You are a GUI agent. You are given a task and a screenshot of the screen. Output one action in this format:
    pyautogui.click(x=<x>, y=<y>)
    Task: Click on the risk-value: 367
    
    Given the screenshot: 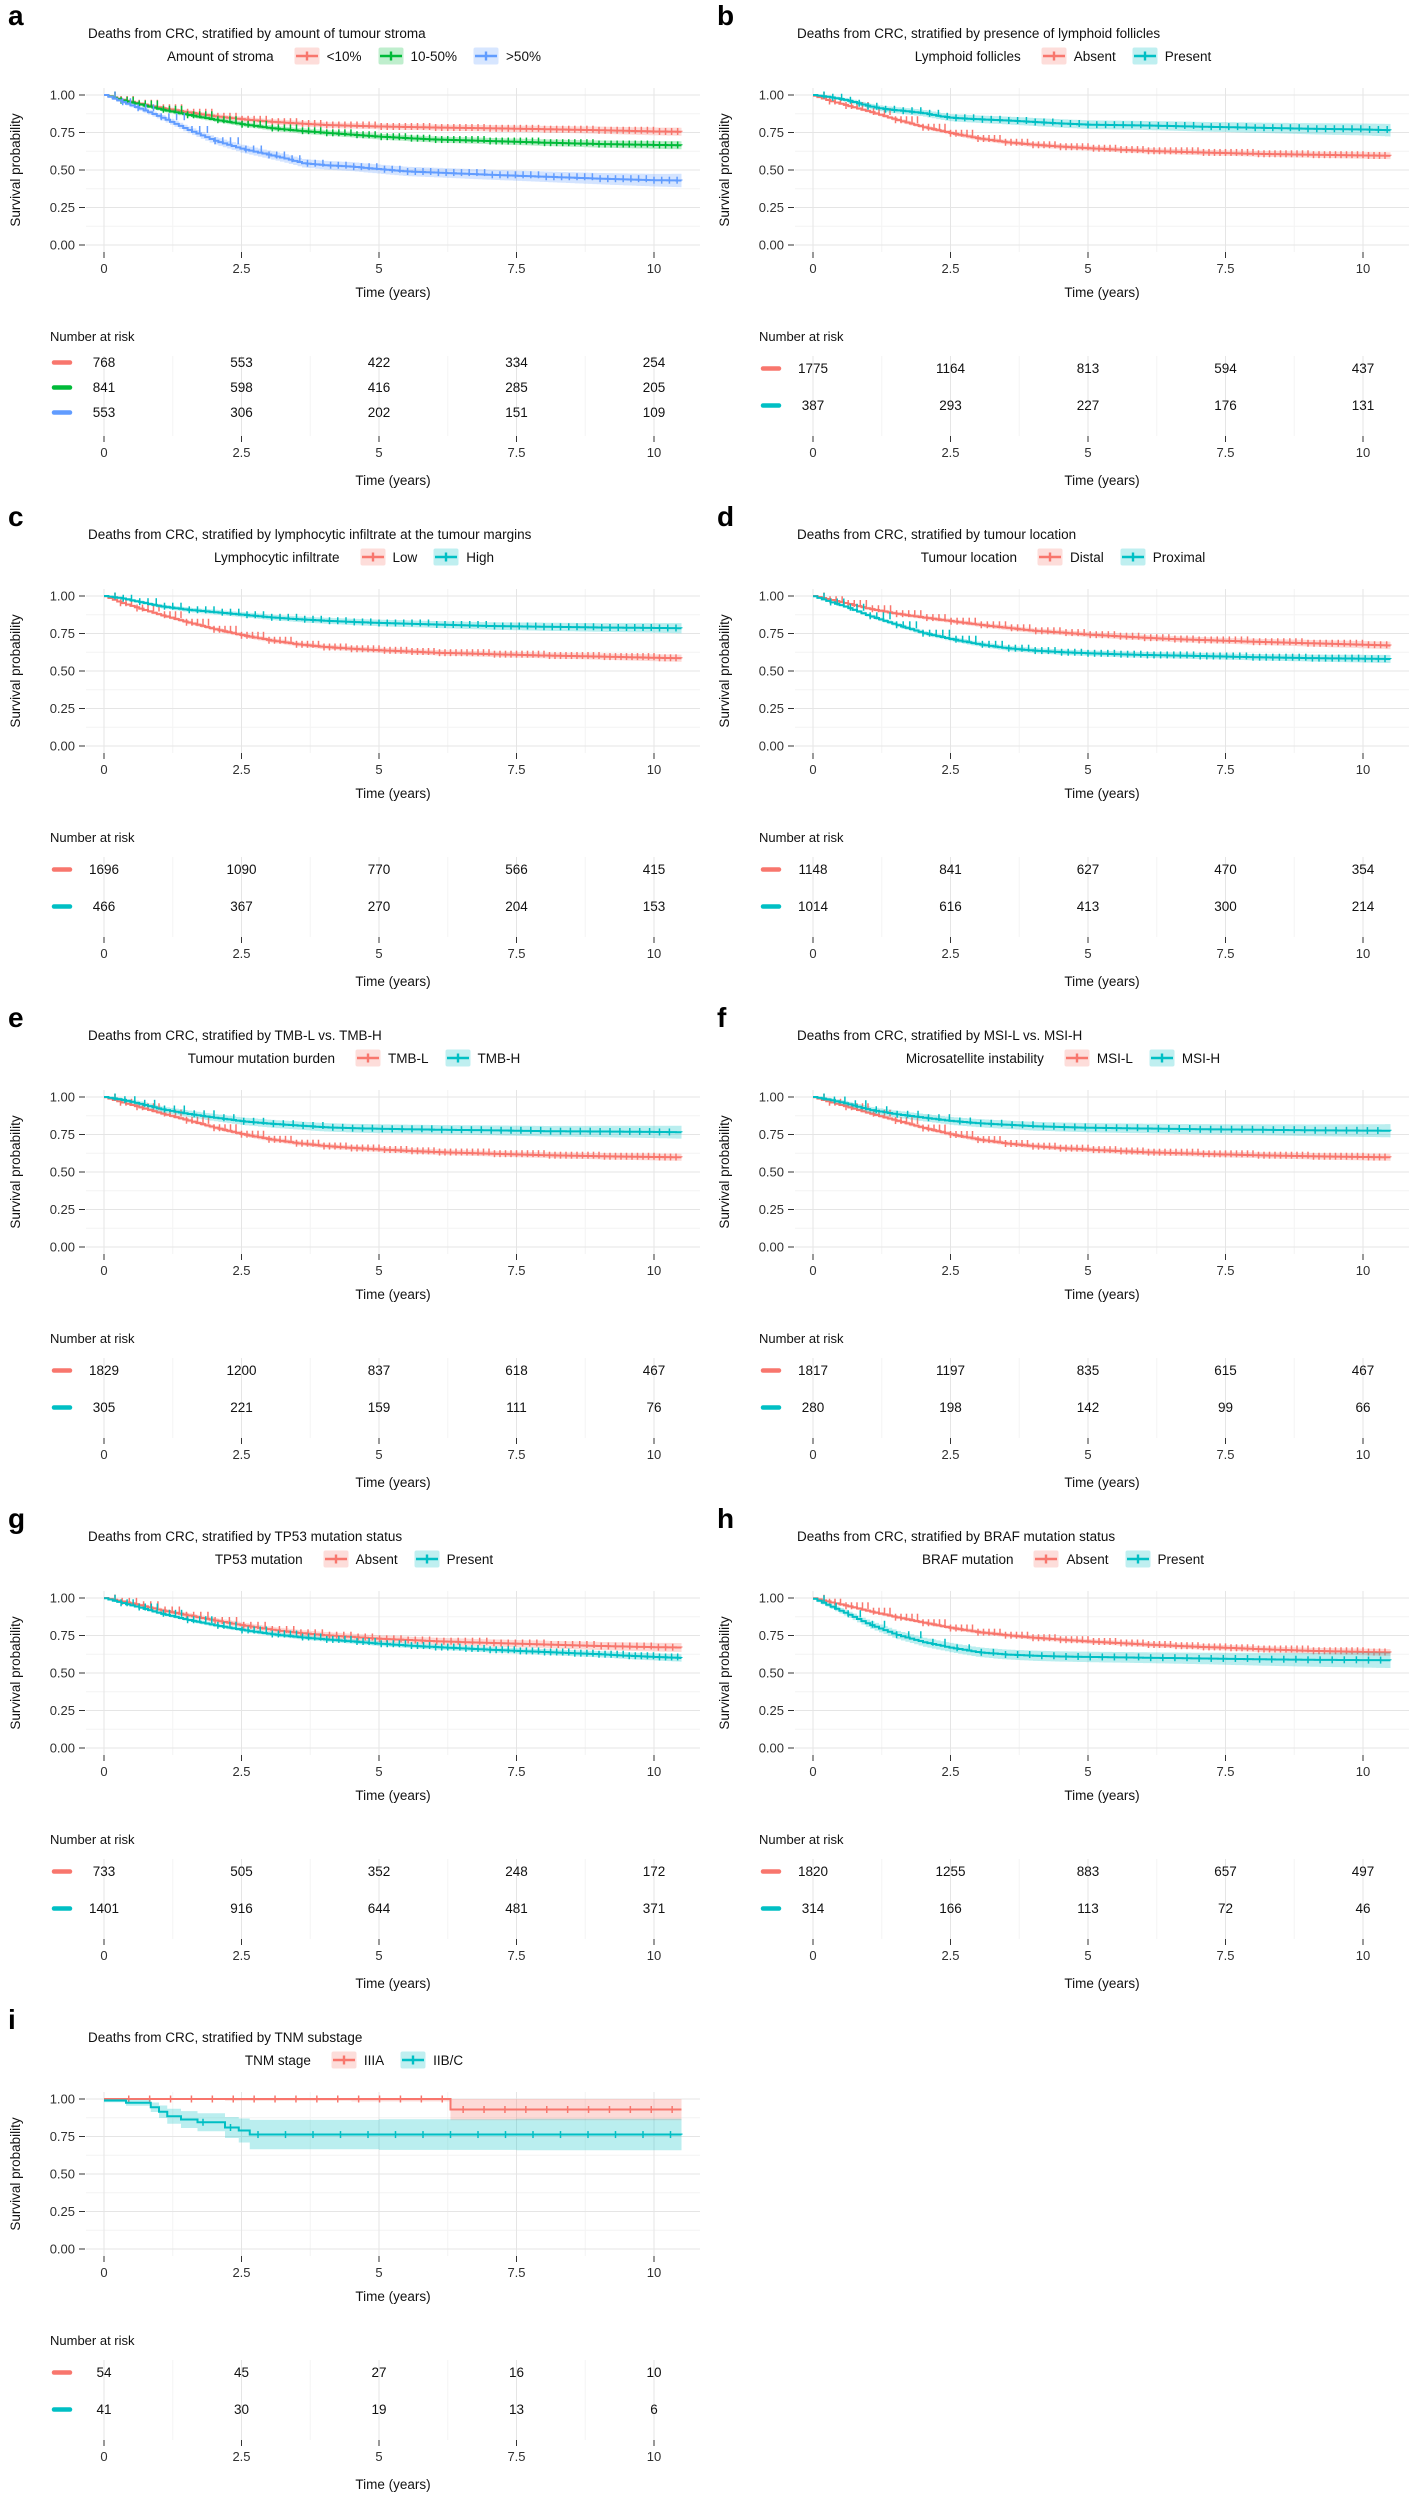 What is the action you would take?
    pyautogui.click(x=241, y=906)
    